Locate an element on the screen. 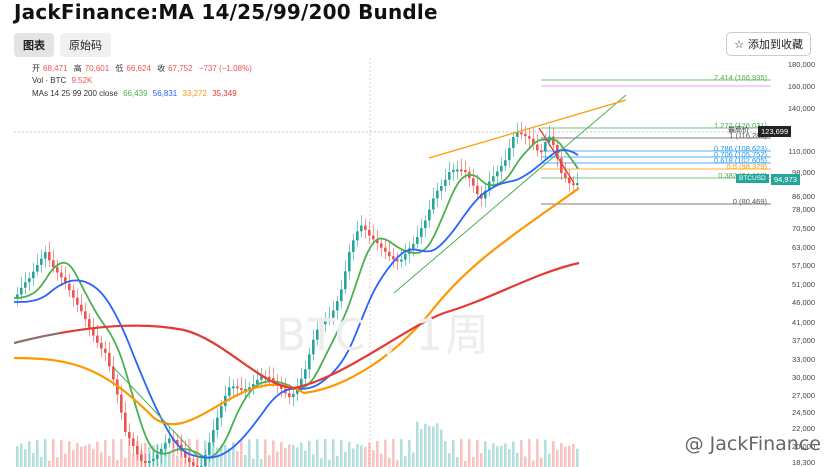 The height and width of the screenshot is (467, 829). fib-label: 1 (116,288) is located at coordinates (748, 135).